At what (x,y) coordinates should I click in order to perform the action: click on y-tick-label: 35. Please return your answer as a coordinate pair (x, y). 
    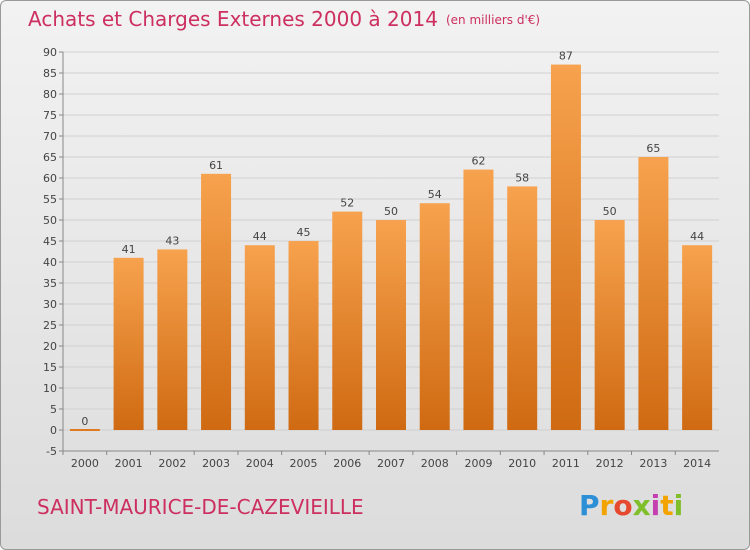
    Looking at the image, I should click on (50, 283).